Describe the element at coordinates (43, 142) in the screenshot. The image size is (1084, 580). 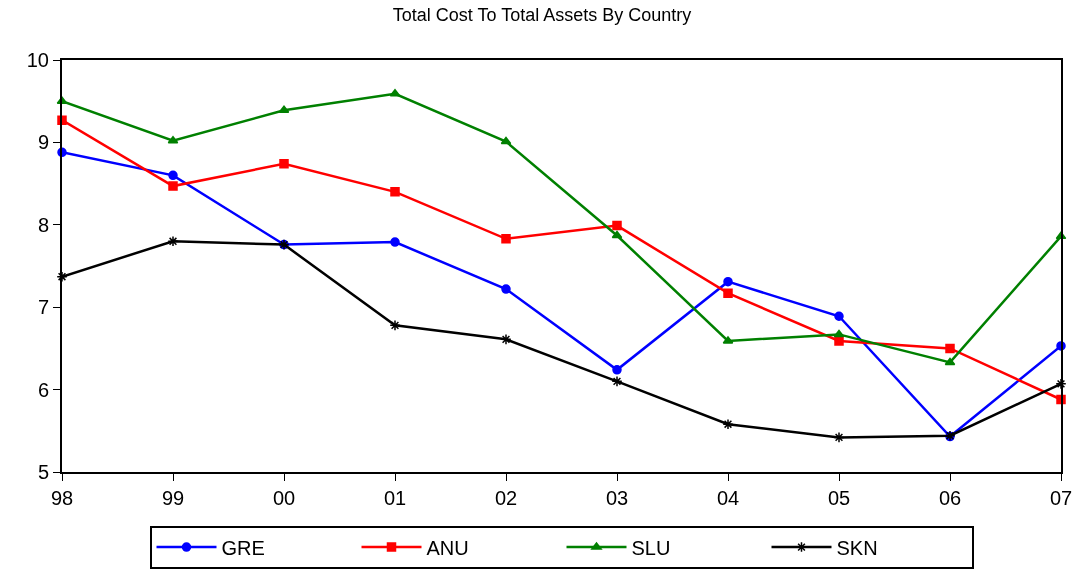
I see `y-tick-label: 9` at that location.